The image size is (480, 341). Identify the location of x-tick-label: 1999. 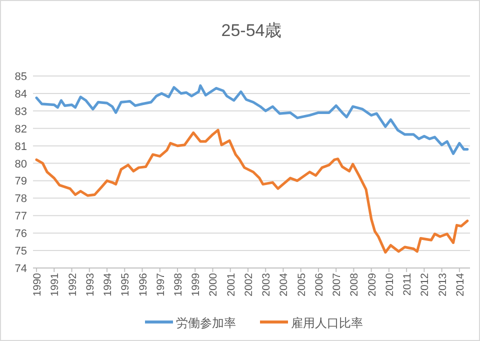
(196, 284).